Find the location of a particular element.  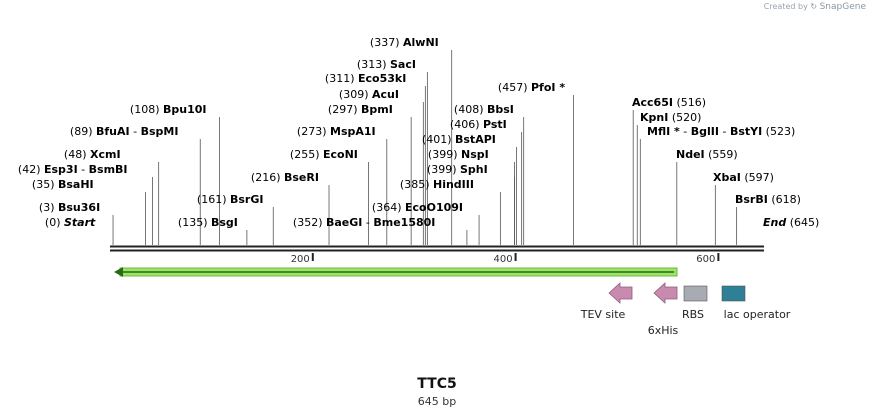

site-name-acc65i: Acc65I is located at coordinates (652, 102).